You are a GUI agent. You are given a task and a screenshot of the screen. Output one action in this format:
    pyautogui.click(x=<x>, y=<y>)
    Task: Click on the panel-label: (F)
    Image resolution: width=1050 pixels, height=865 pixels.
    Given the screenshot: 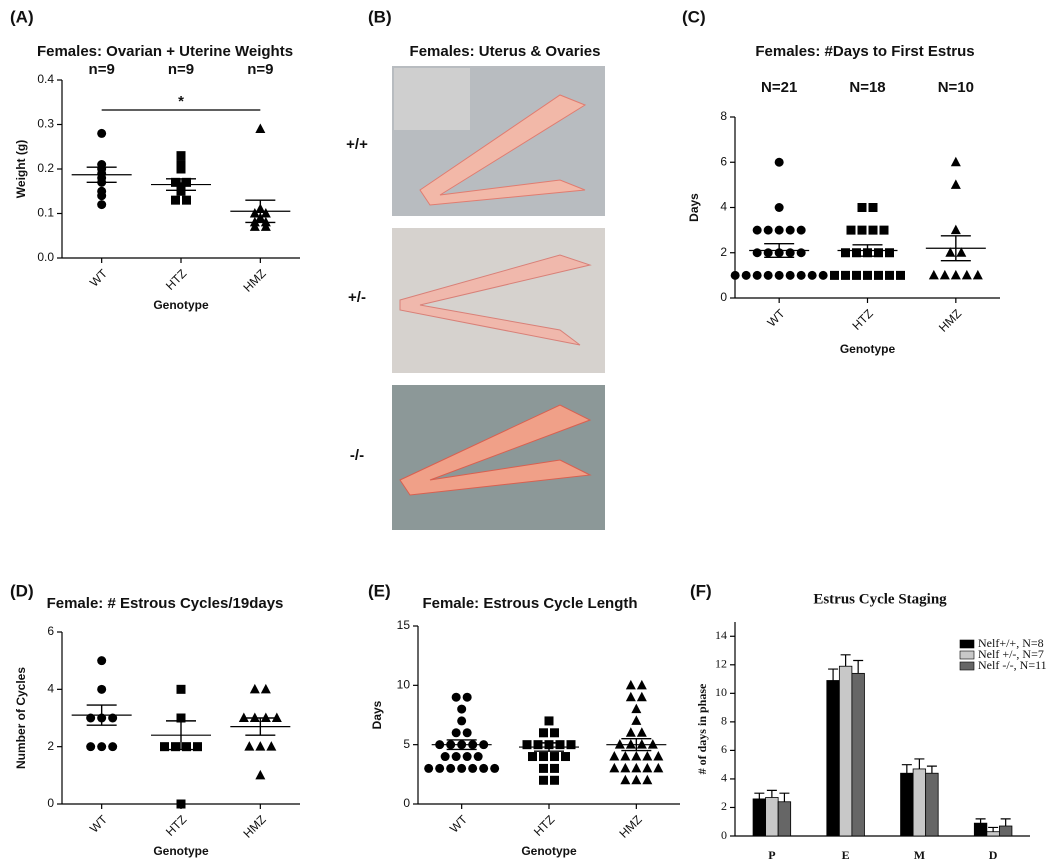 What is the action you would take?
    pyautogui.click(x=701, y=590)
    